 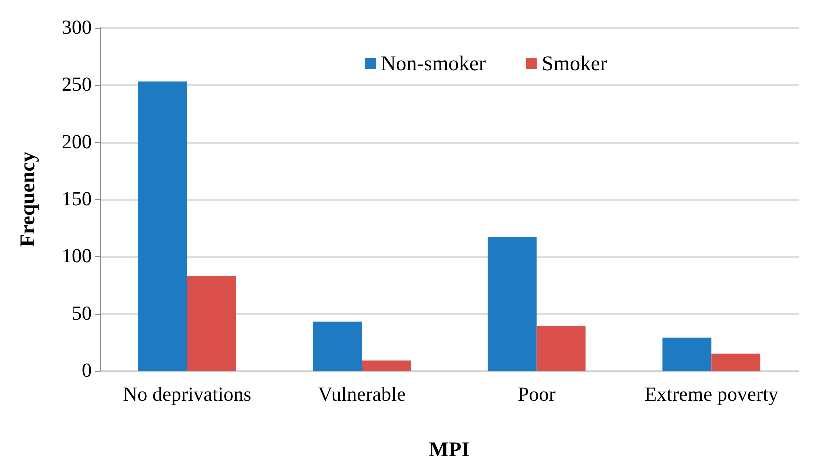 What do you see at coordinates (77, 199) in the screenshot?
I see `y-tick-label: 150` at bounding box center [77, 199].